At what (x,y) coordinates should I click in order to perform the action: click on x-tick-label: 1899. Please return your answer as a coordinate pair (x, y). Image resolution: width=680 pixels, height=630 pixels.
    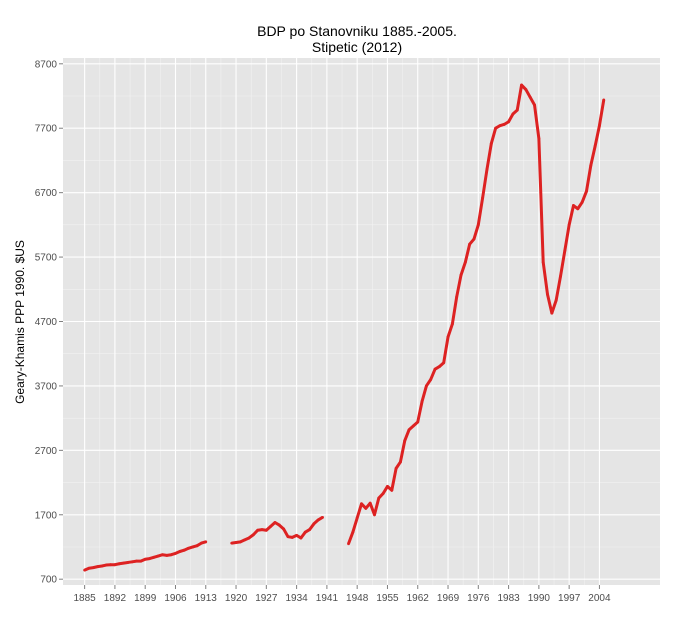
    Looking at the image, I should click on (145, 598).